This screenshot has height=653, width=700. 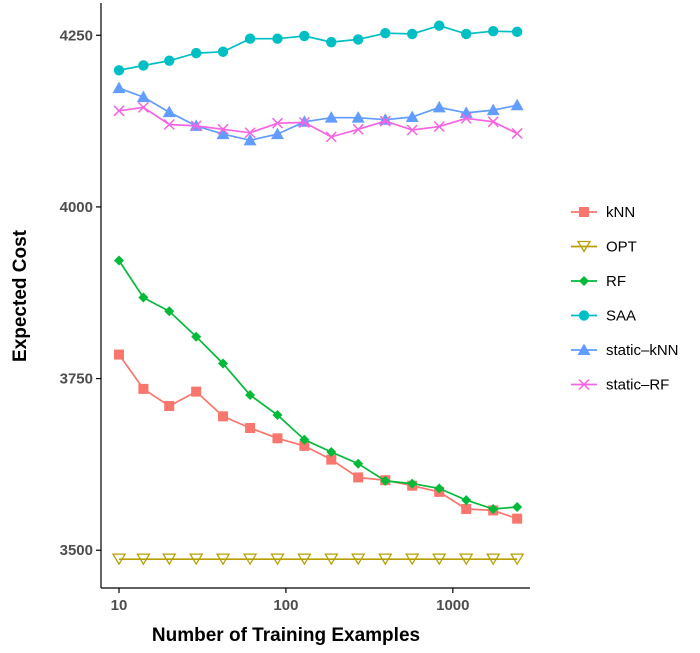 What do you see at coordinates (616, 281) in the screenshot?
I see `legend-label: RF` at bounding box center [616, 281].